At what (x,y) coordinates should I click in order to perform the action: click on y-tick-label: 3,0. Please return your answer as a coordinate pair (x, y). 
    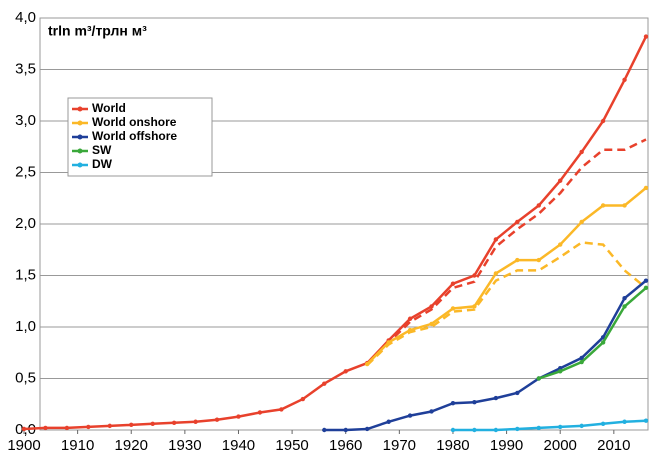
    Looking at the image, I should click on (25, 120).